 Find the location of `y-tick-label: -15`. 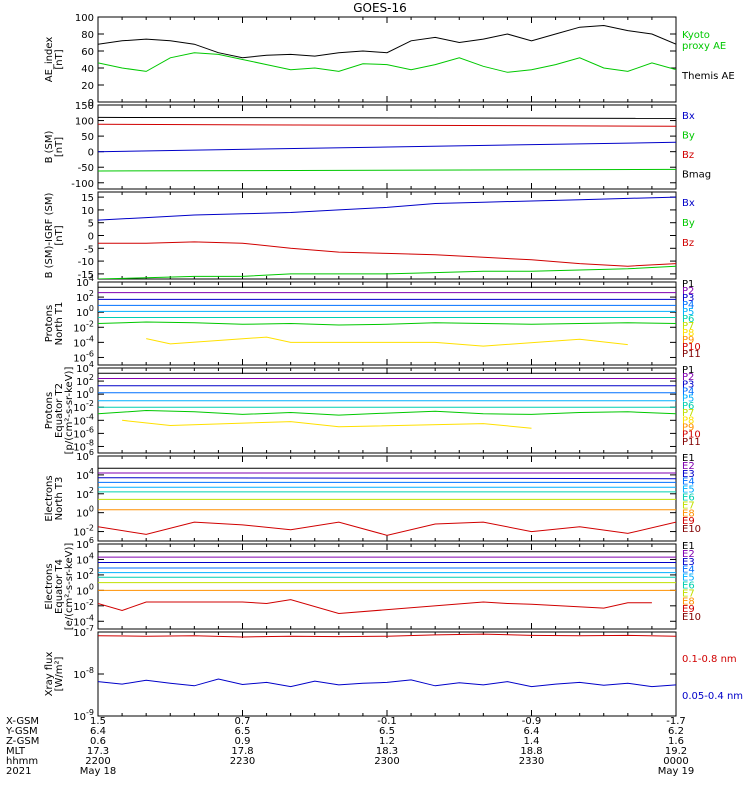

y-tick-label: -15 is located at coordinates (86, 275).